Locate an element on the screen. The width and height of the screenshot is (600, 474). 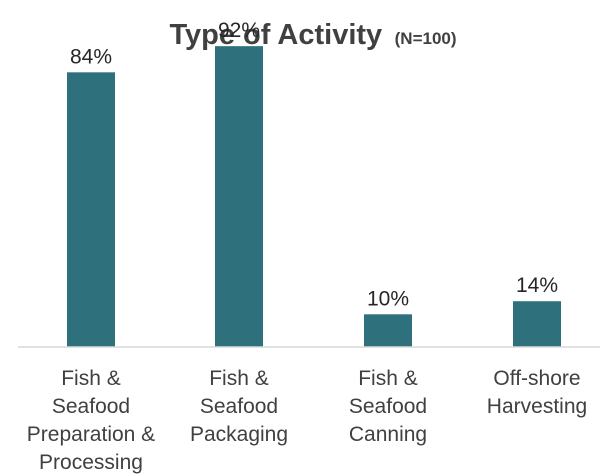
chart-title-subtitle: (N=100) is located at coordinates (426, 38).